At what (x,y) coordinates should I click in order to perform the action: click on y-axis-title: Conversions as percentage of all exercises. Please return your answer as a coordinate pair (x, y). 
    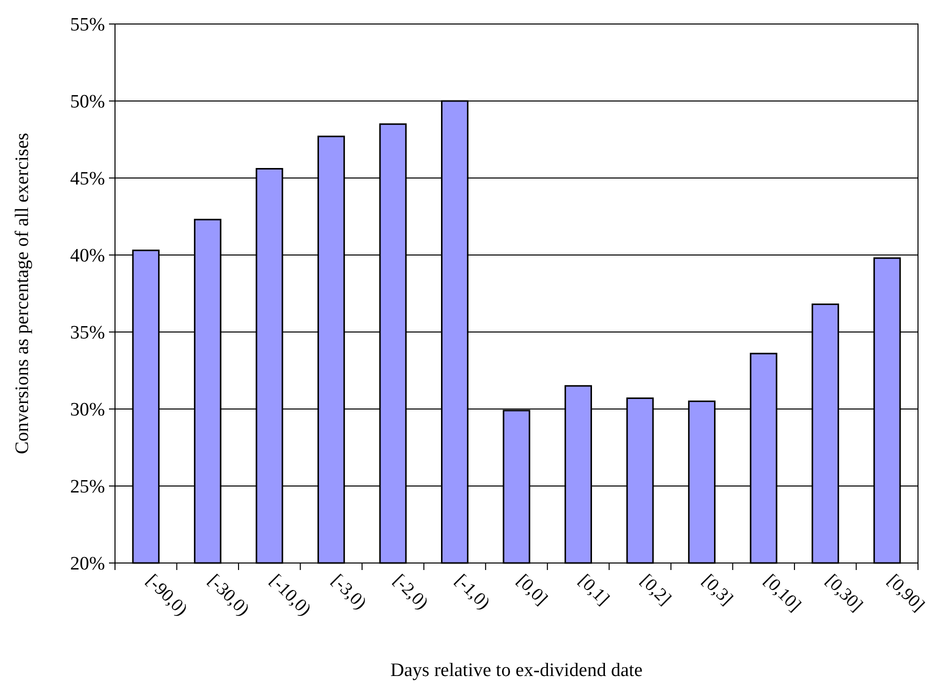
    Looking at the image, I should click on (22, 293).